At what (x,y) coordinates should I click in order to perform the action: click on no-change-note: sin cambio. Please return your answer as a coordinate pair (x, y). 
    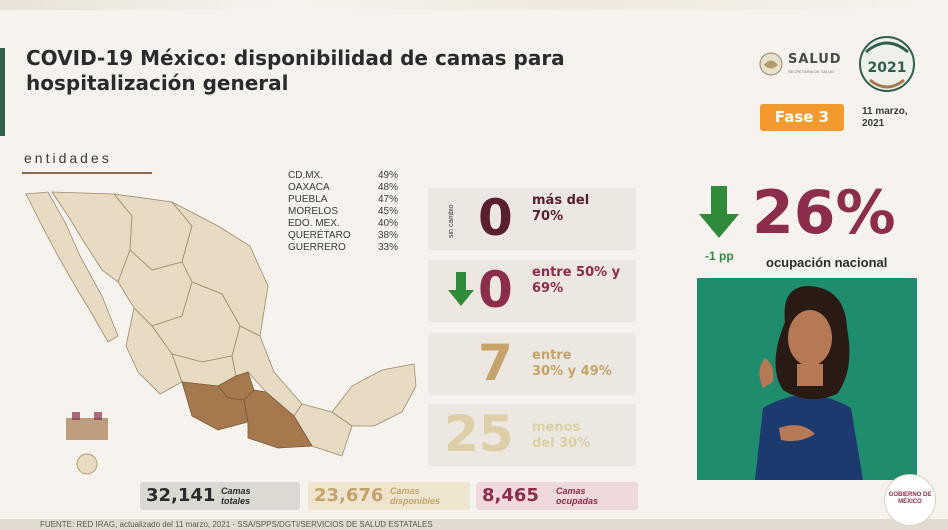
    Looking at the image, I should click on (451, 221).